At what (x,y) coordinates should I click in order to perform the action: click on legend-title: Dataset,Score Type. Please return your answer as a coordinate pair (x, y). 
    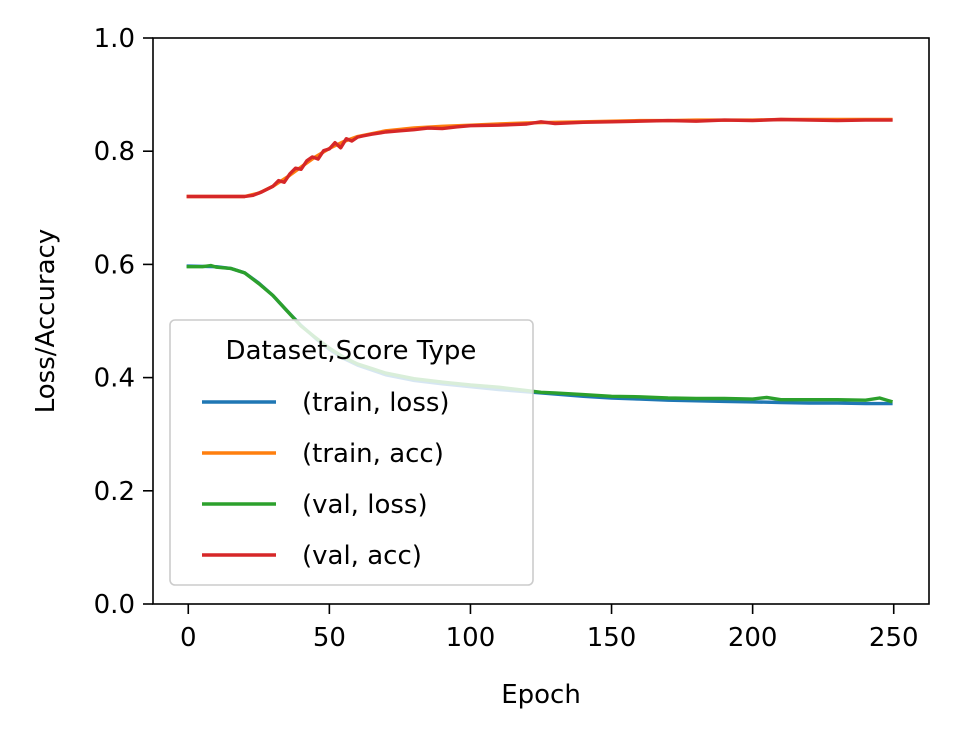
    Looking at the image, I should click on (351, 351).